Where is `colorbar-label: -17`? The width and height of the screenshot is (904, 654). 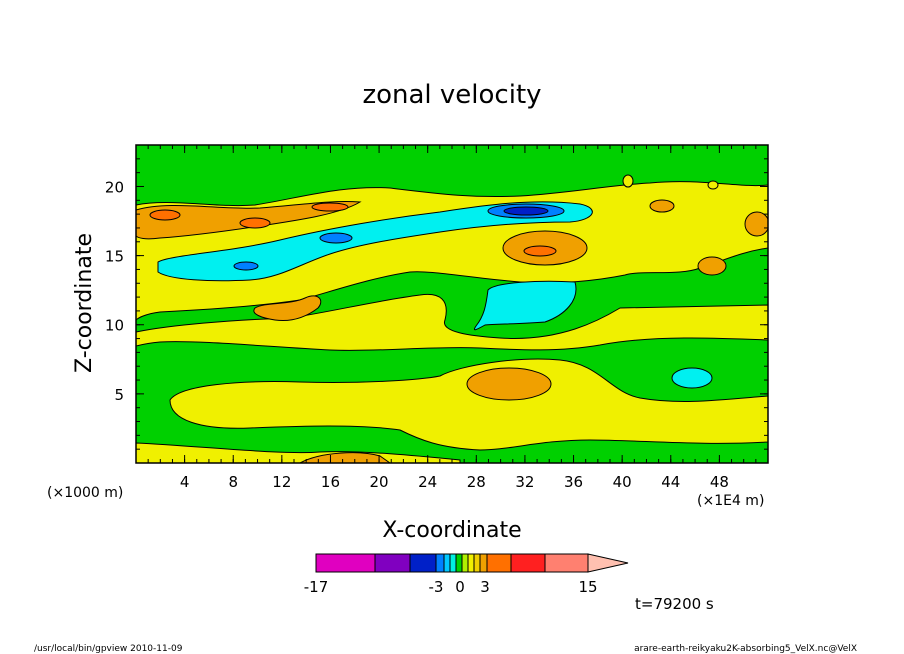
colorbar-label: -17 is located at coordinates (316, 587).